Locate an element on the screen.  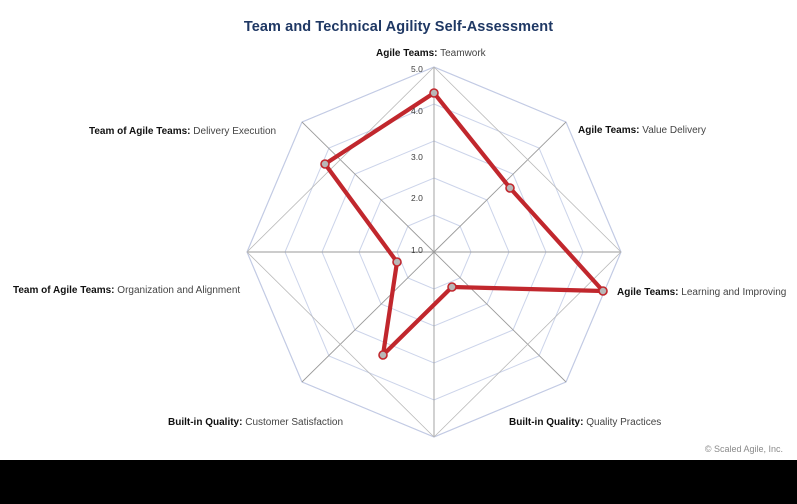
axis-label-customer-satisfaction-name: Customer Satisfaction is located at coordinates (294, 422).